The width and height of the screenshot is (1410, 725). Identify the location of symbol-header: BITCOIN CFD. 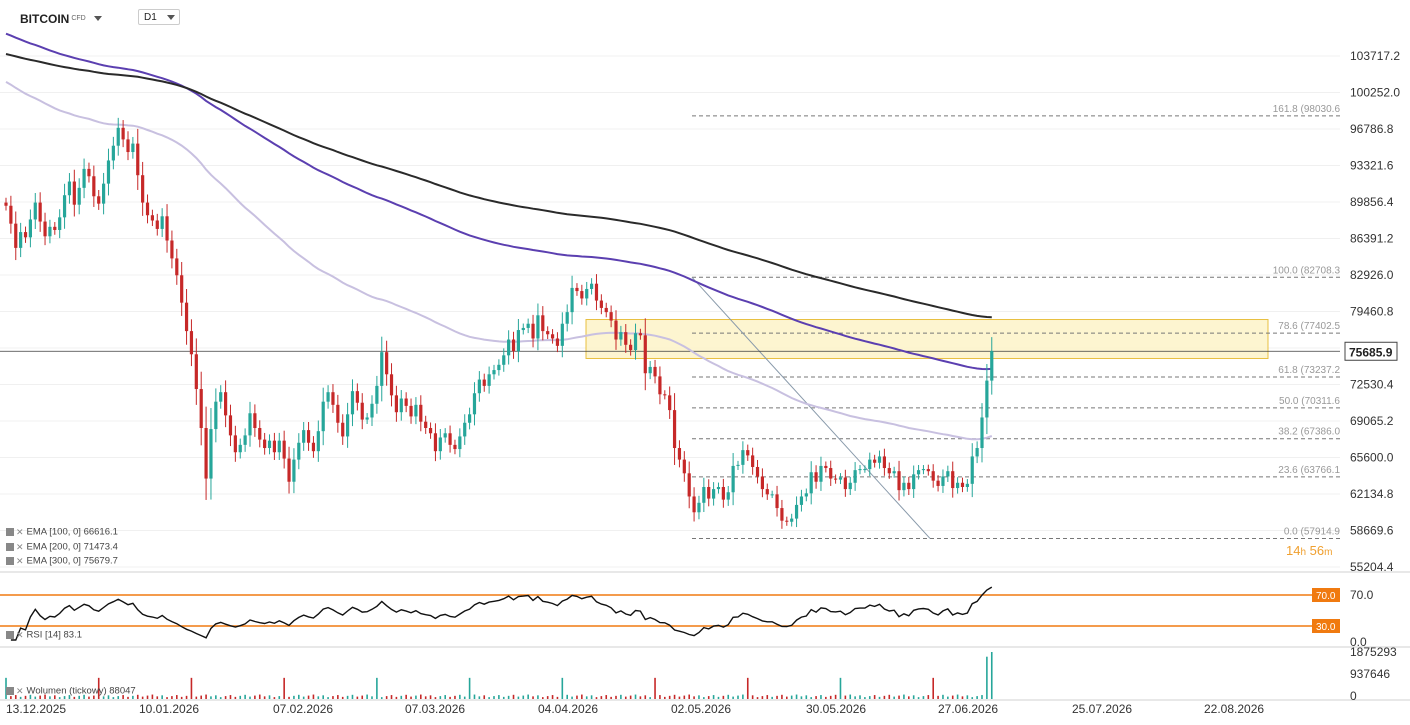
(61, 19).